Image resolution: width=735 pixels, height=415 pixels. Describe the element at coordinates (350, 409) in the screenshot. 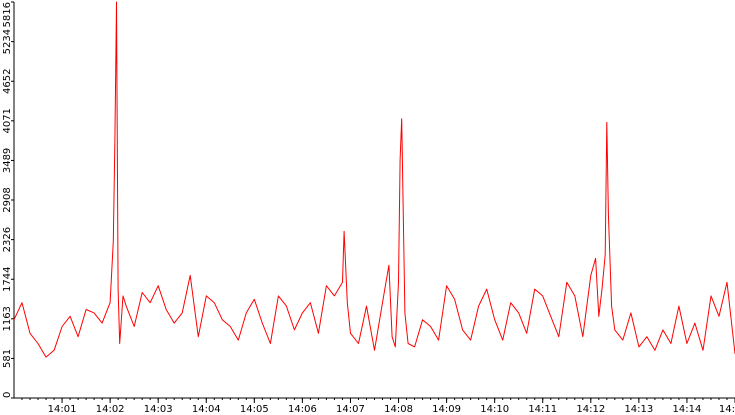

I see `x-tick-label: 14:07` at that location.